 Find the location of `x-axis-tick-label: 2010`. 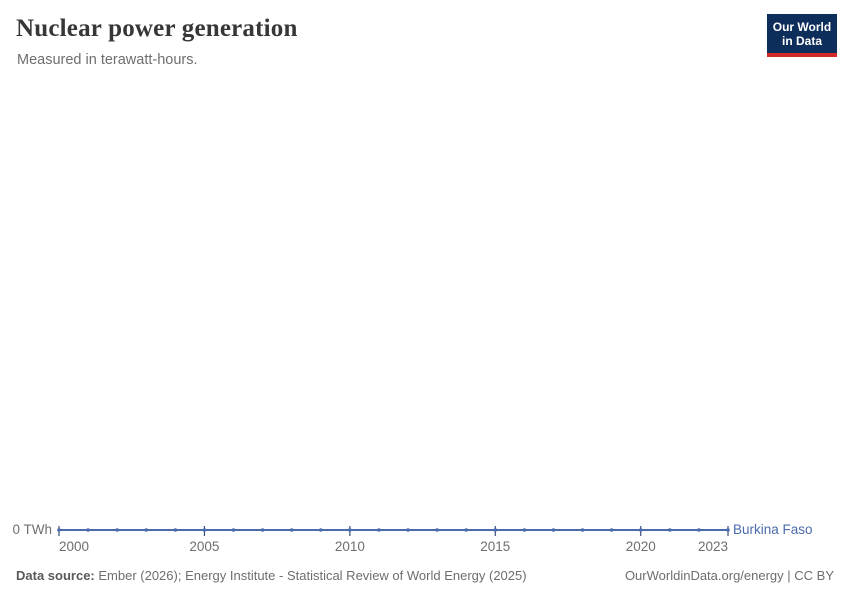

x-axis-tick-label: 2010 is located at coordinates (350, 546).